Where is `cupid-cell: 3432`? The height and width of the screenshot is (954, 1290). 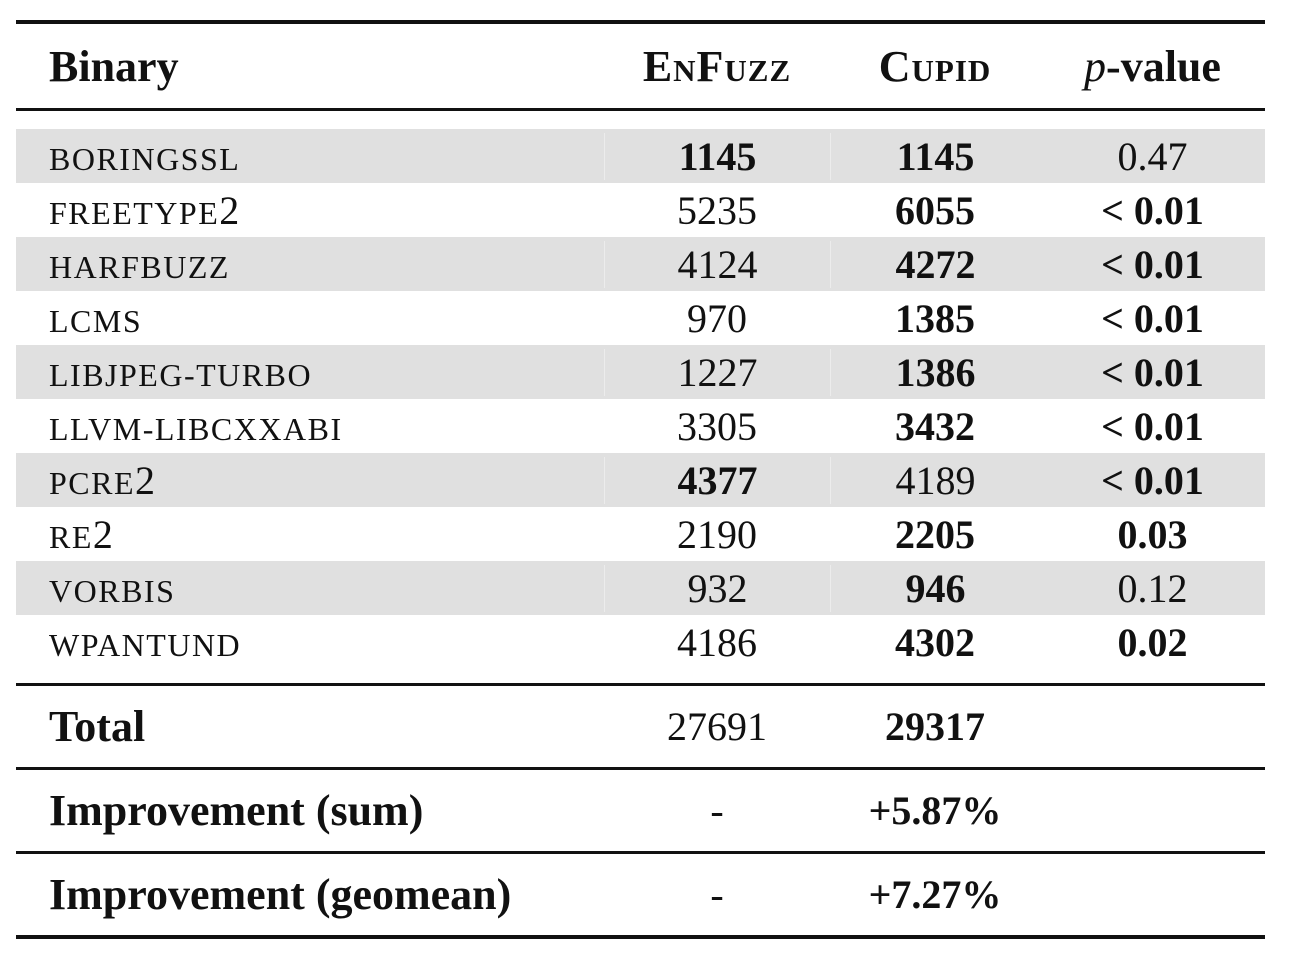 cupid-cell: 3432 is located at coordinates (935, 426).